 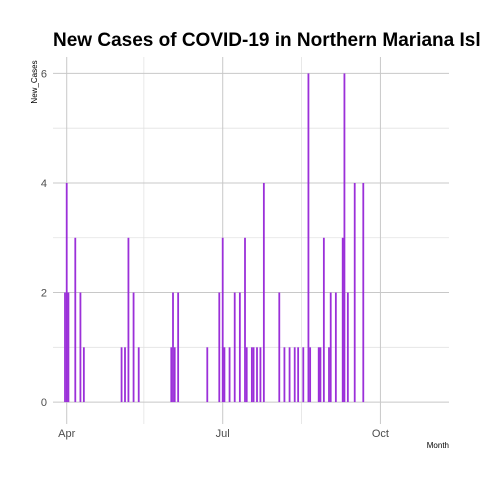 What do you see at coordinates (438, 445) in the screenshot?
I see `x-axis-label: Month` at bounding box center [438, 445].